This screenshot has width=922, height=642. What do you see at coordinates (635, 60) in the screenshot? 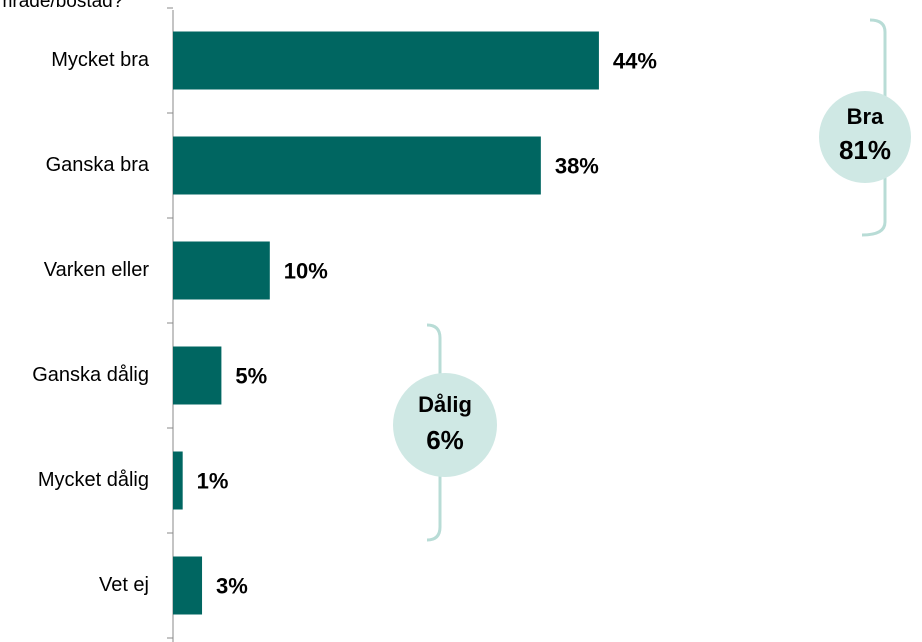
I see `data-label: 44%` at bounding box center [635, 60].